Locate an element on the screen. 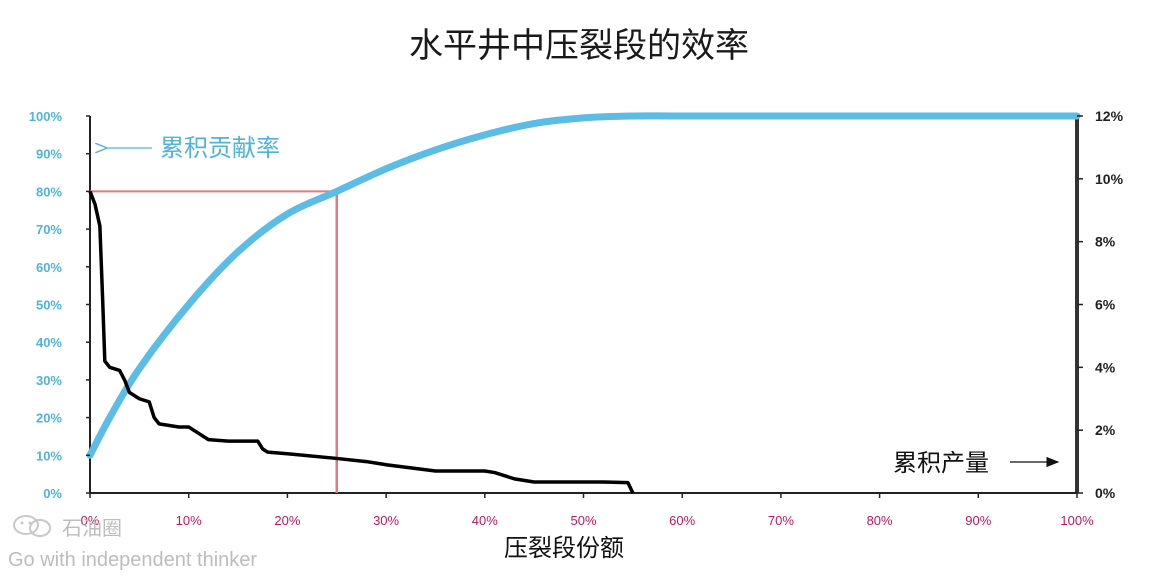  chart-title: 水平井中压裂段的效率 is located at coordinates (579, 46).